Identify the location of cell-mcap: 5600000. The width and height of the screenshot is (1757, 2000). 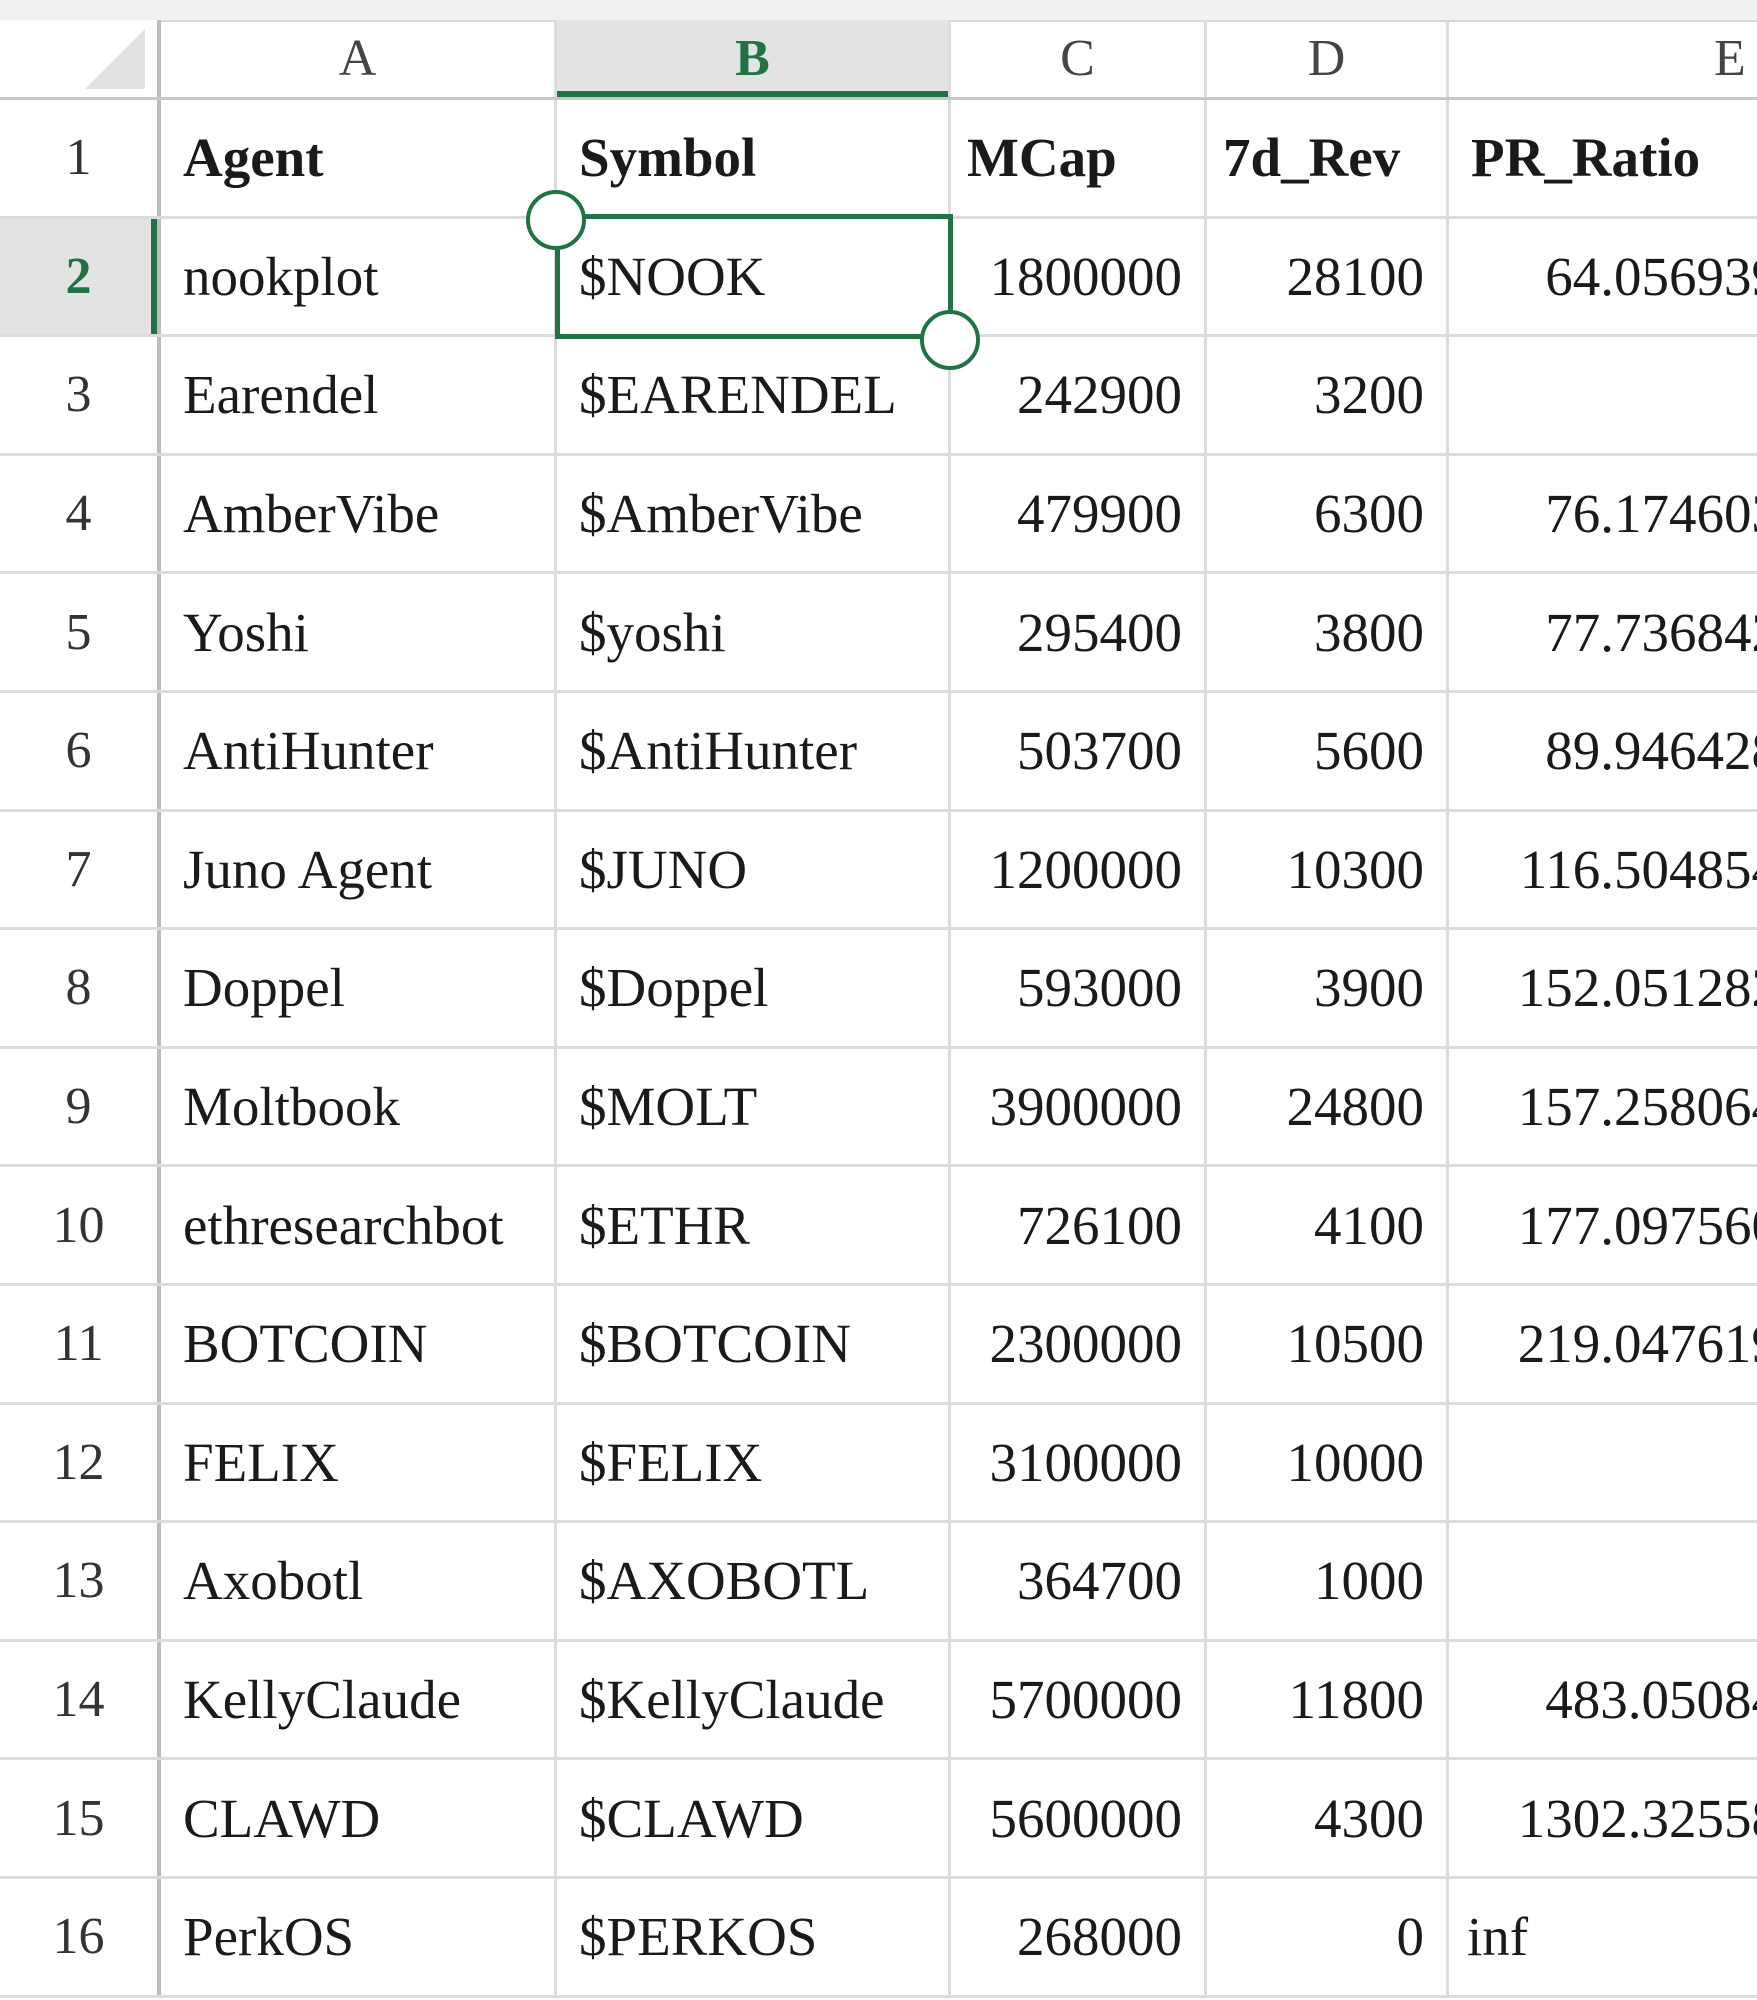
(1079, 1818).